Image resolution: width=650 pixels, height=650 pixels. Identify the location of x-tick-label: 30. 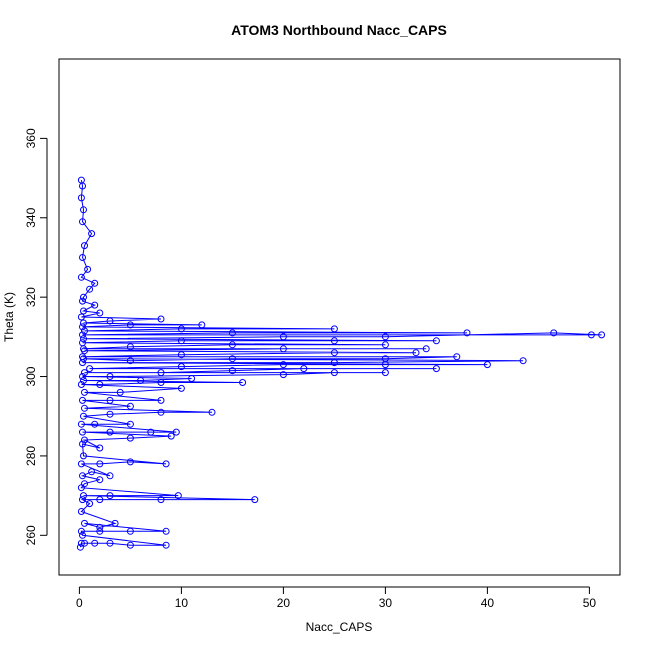
(386, 603).